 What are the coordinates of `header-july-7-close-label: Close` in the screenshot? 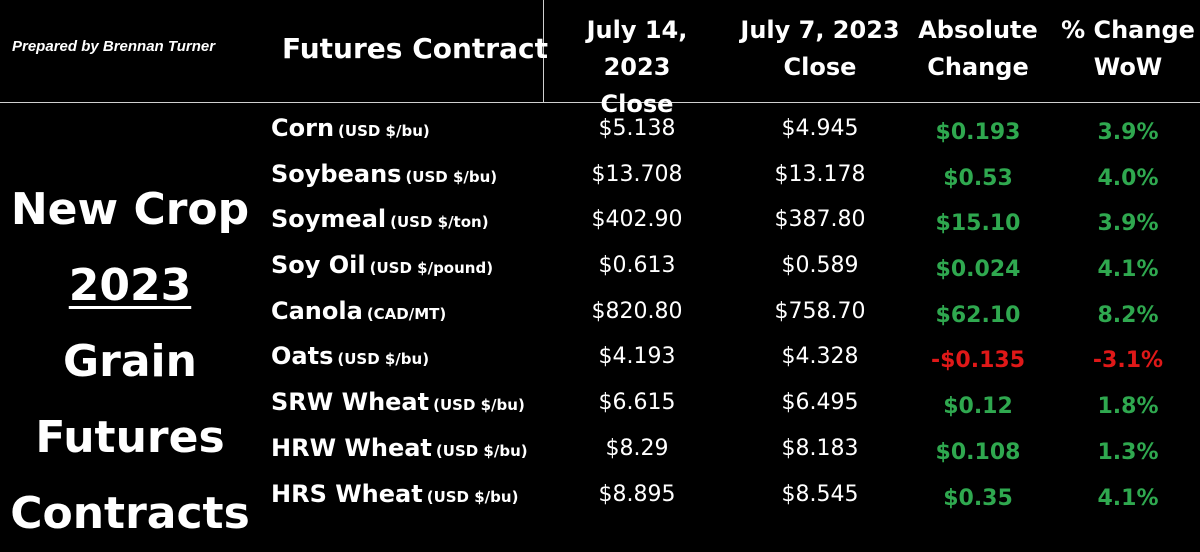 It's located at (820, 67).